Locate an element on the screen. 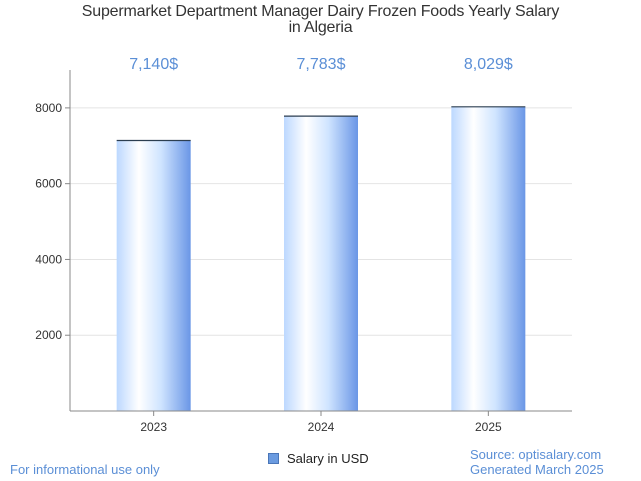  bar-2024 is located at coordinates (321, 263).